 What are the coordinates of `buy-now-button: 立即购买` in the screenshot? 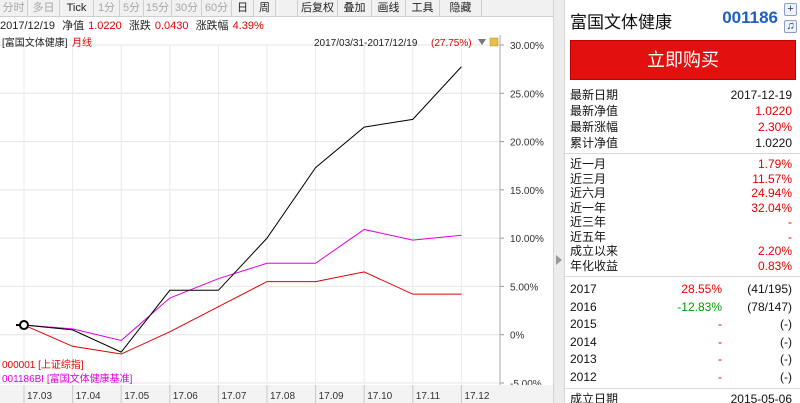 It's located at (683, 60).